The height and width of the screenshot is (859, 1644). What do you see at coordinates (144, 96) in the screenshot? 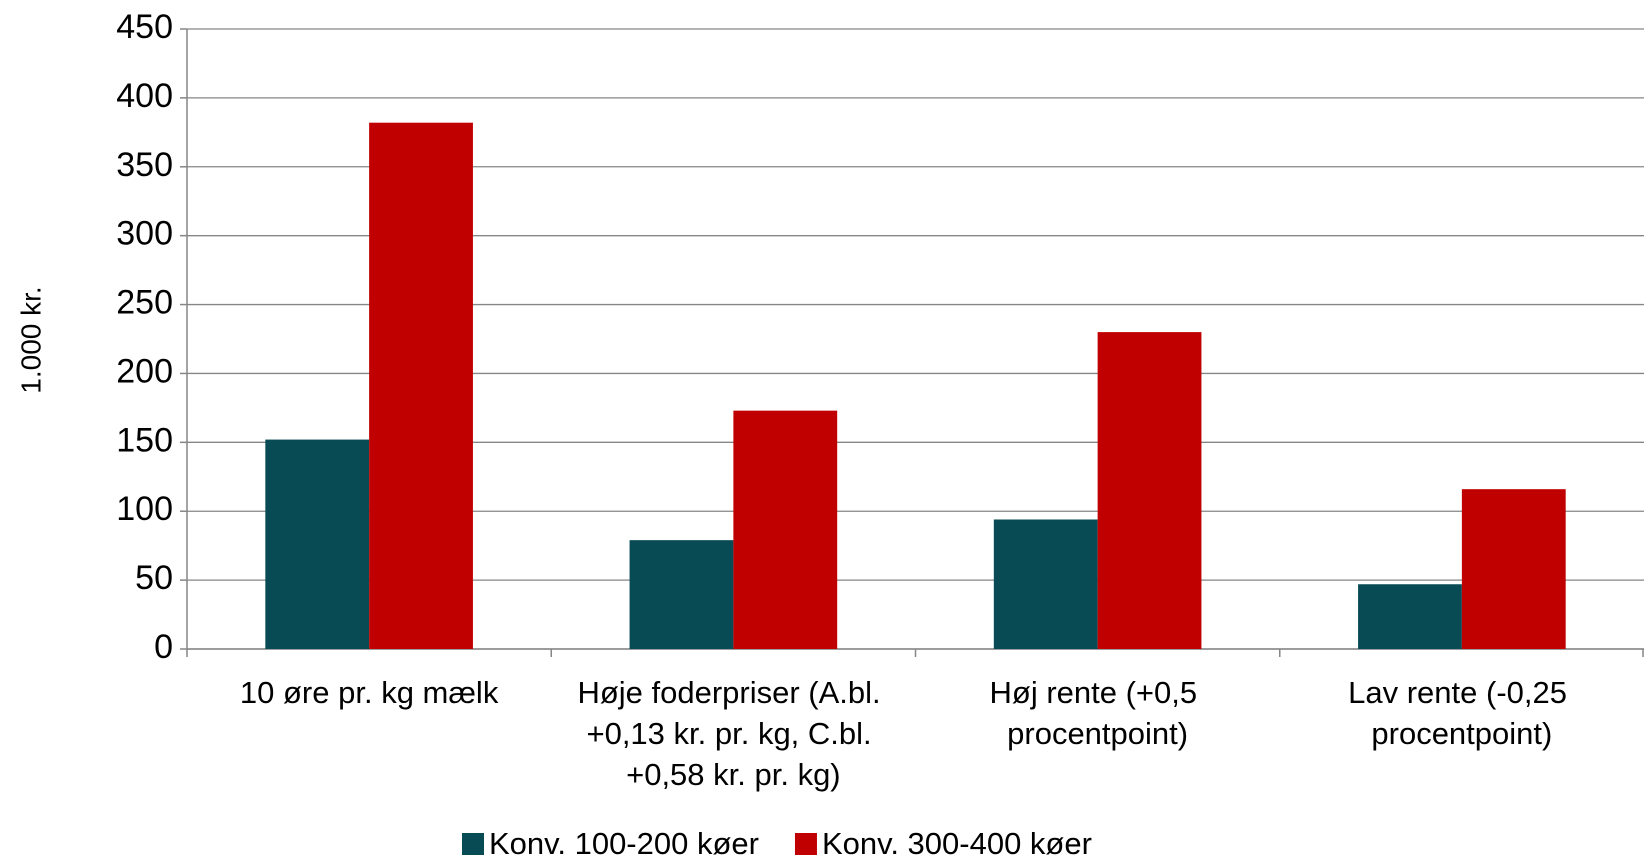
I see `y-tick-label: 400` at bounding box center [144, 96].